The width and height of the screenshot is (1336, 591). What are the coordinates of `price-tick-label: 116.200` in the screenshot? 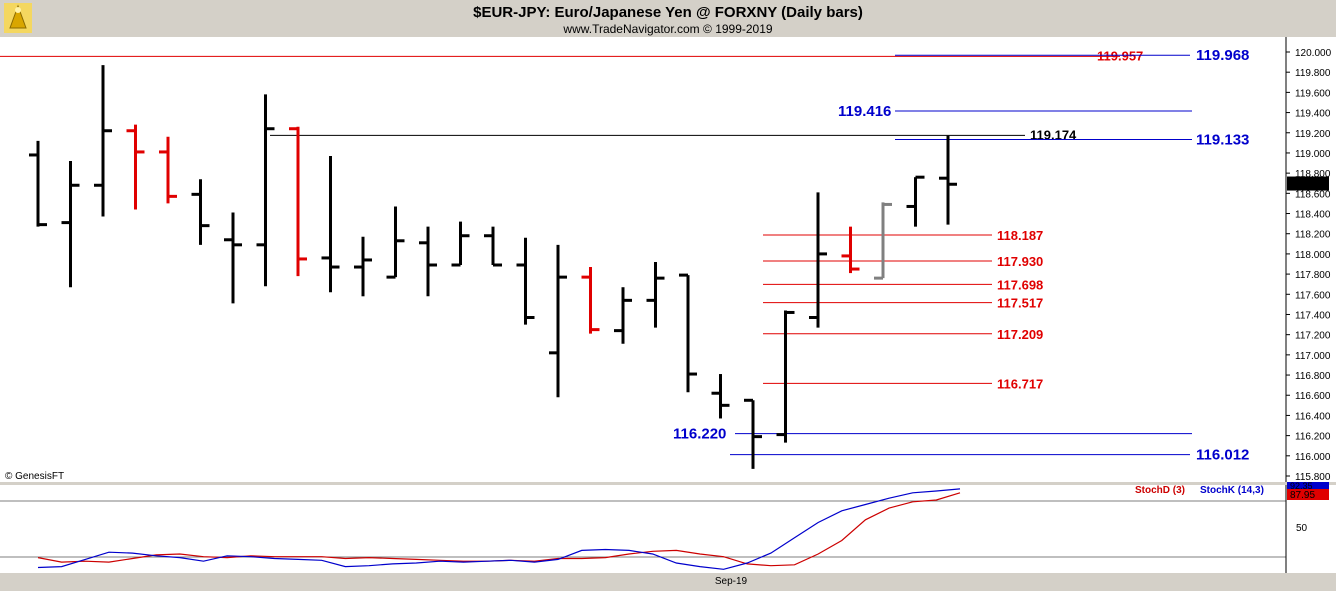 It's located at (1313, 437).